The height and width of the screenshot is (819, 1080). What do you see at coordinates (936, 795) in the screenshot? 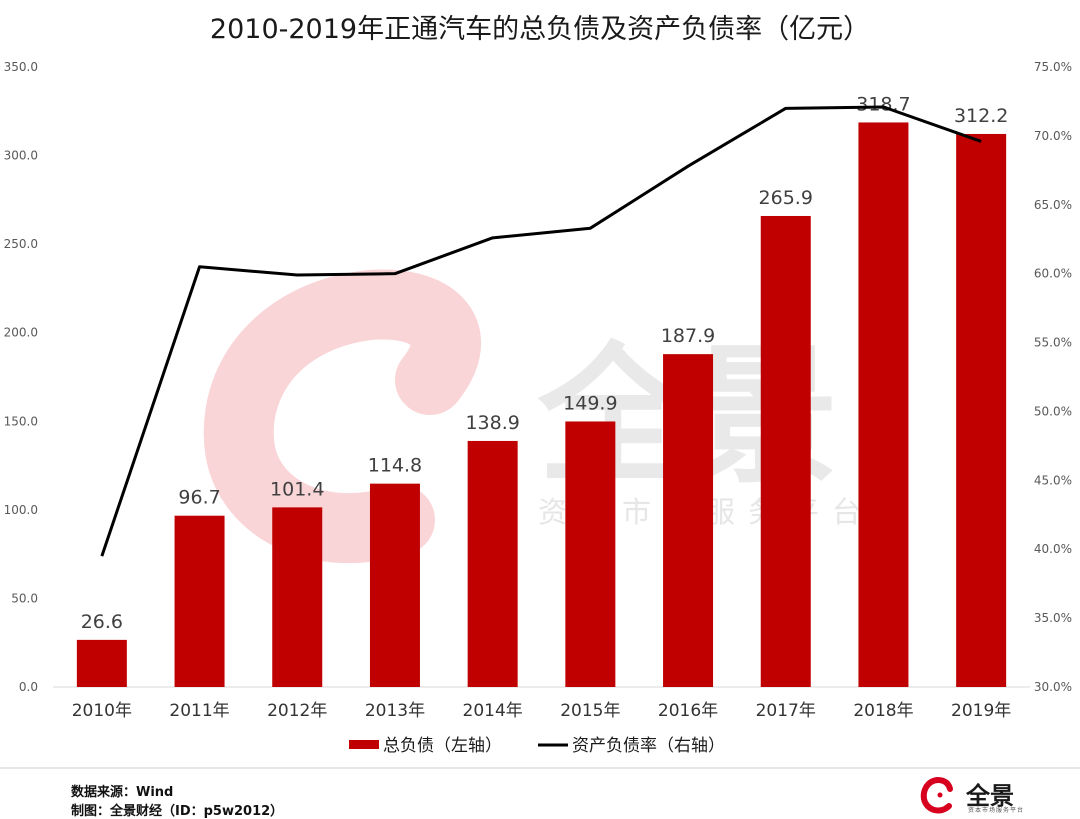
I see `brand-logo-icon` at bounding box center [936, 795].